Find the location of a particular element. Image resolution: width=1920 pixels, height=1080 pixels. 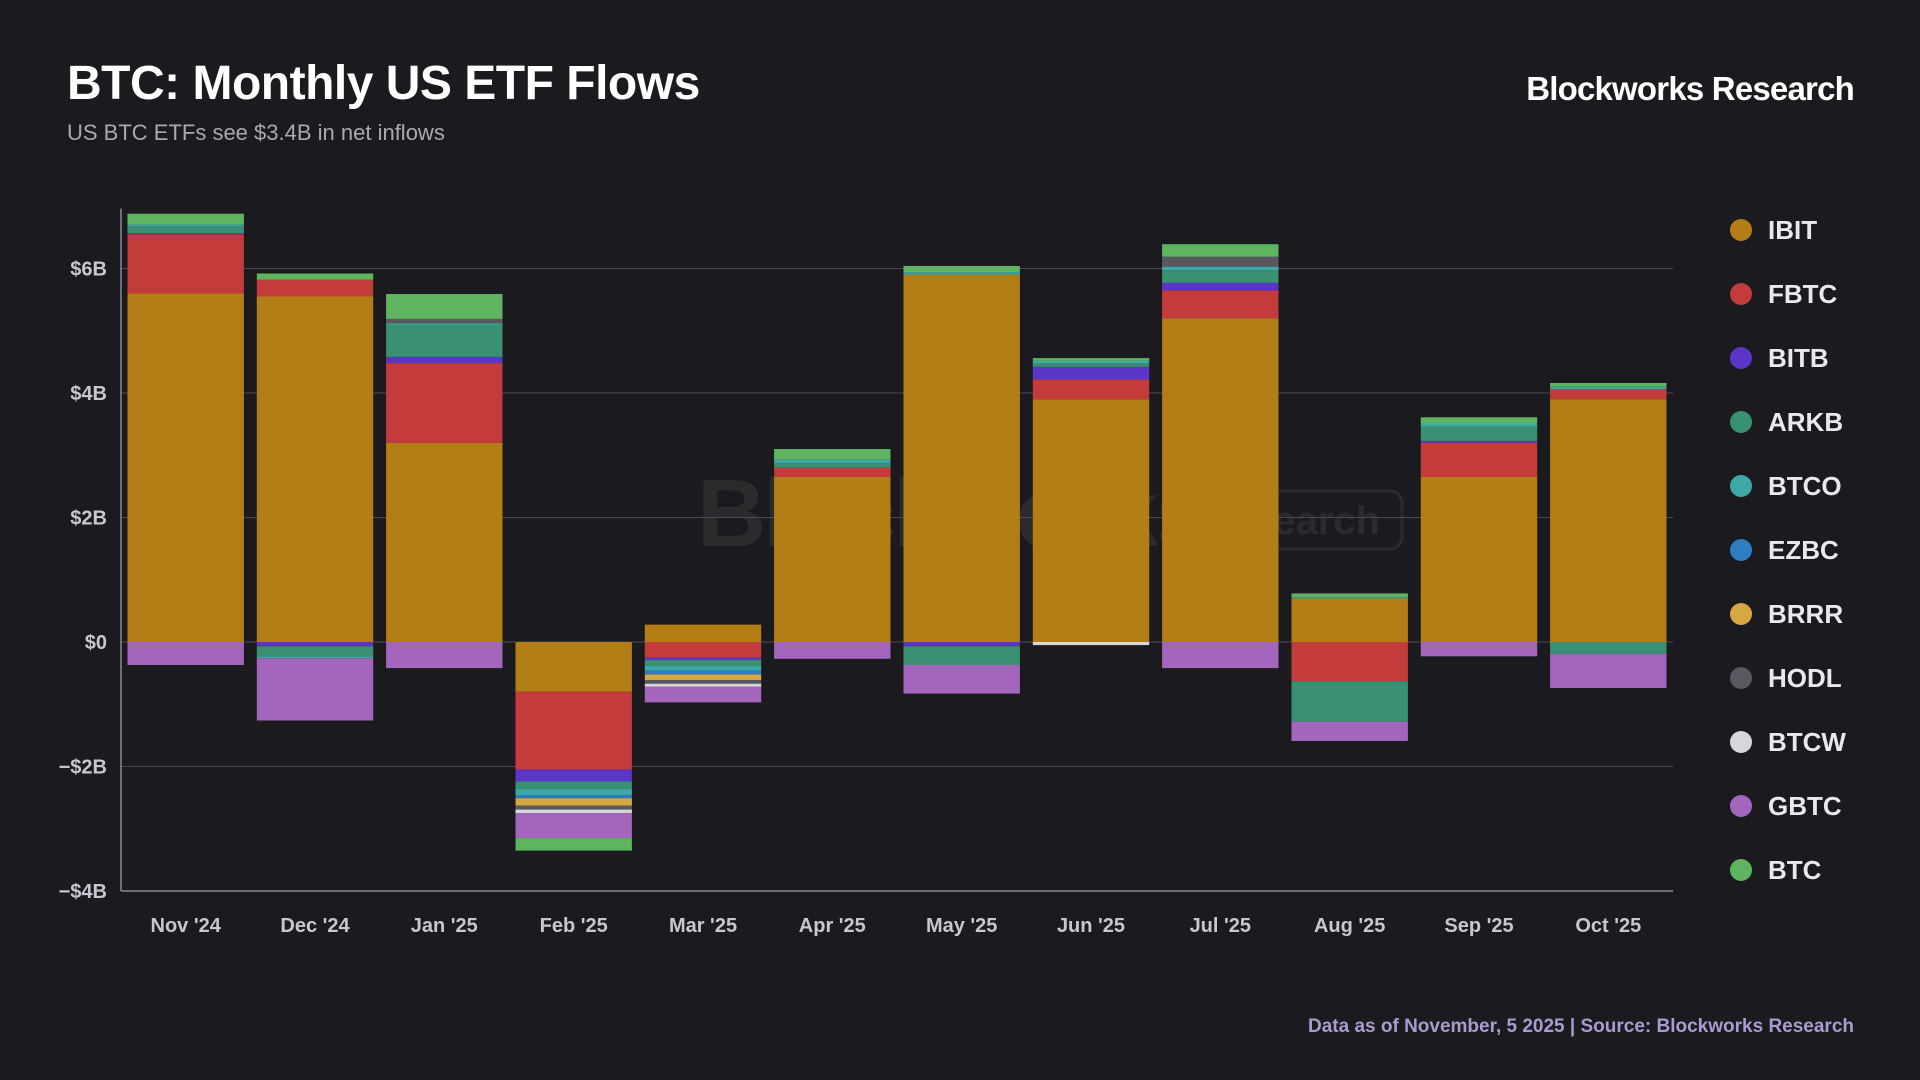

y-tick-label: $6B is located at coordinates (88, 270).